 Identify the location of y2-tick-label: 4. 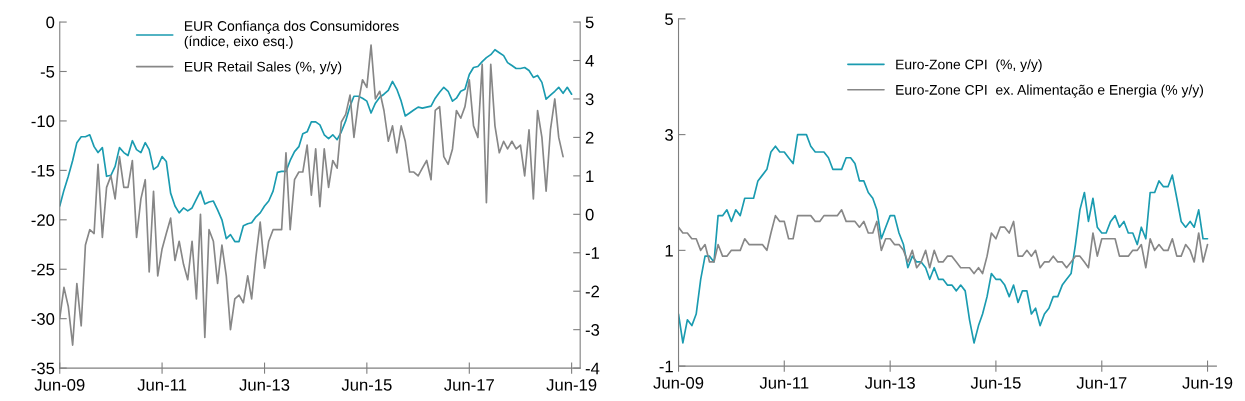
(589, 61).